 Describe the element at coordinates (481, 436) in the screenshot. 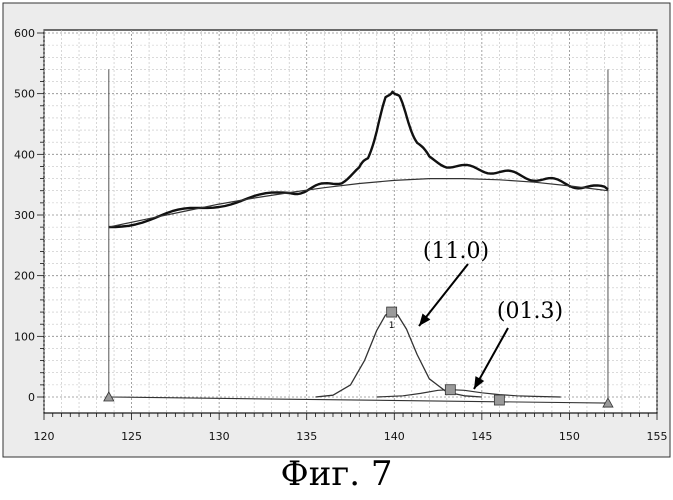

I see `x-tick-label: 145` at that location.